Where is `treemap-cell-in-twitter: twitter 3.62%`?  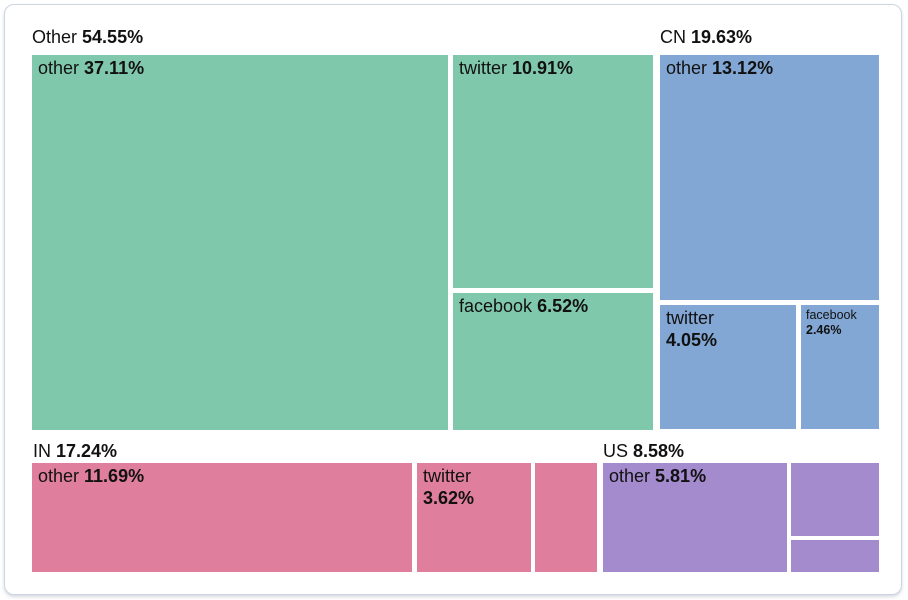
treemap-cell-in-twitter: twitter 3.62% is located at coordinates (474, 517).